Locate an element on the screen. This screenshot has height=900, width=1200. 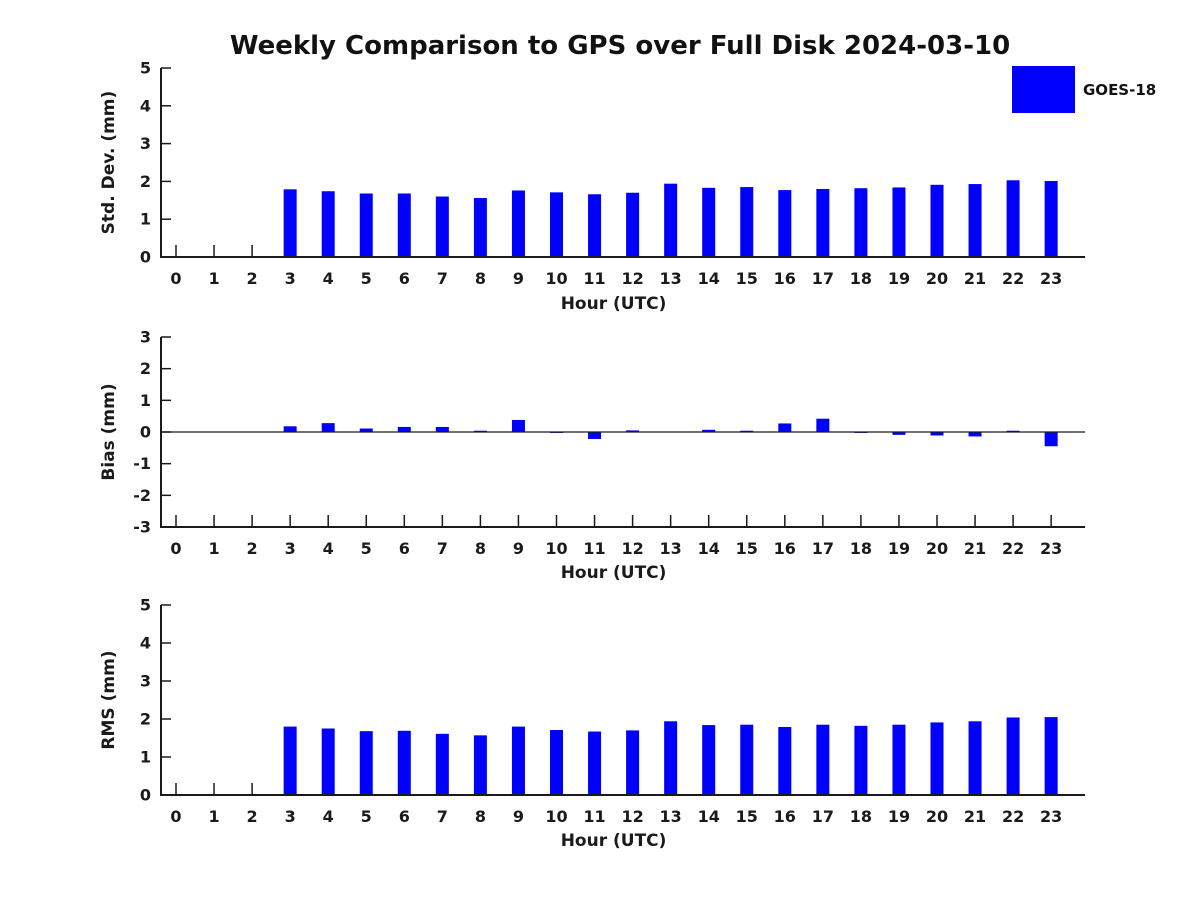
rms-x-tick-label: 16 is located at coordinates (785, 816).